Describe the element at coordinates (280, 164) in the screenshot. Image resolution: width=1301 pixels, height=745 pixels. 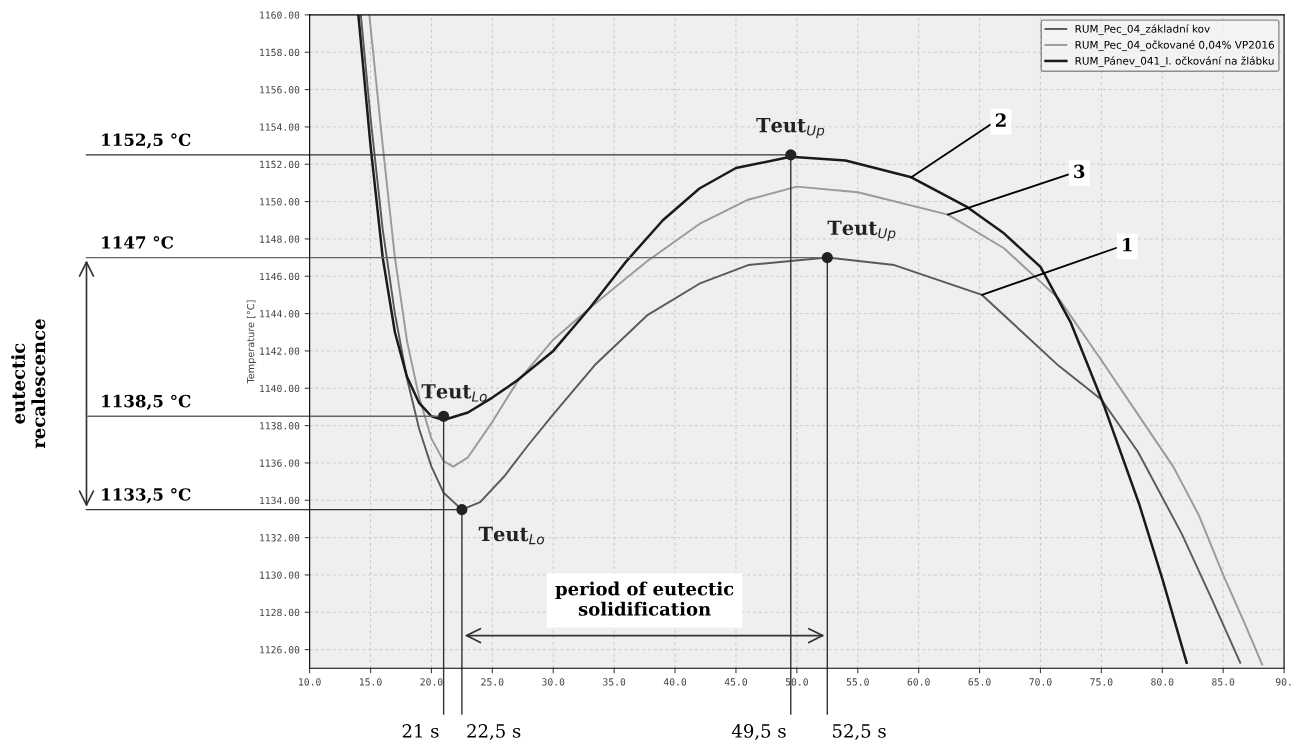
I see `y-tick-label: 1152.00` at that location.